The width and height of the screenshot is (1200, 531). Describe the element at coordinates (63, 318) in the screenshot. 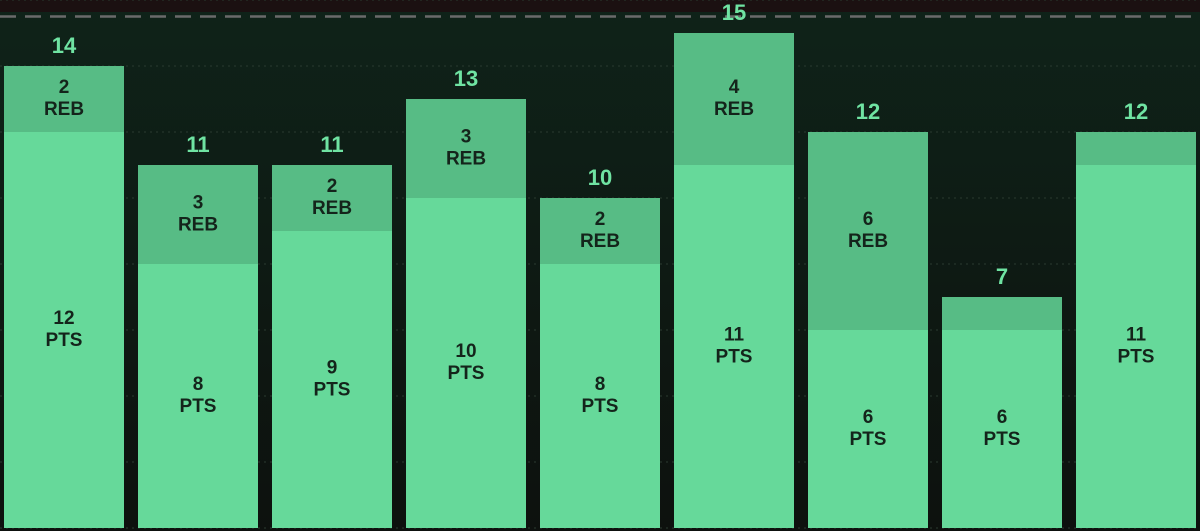

I see `segment-value: 12` at that location.